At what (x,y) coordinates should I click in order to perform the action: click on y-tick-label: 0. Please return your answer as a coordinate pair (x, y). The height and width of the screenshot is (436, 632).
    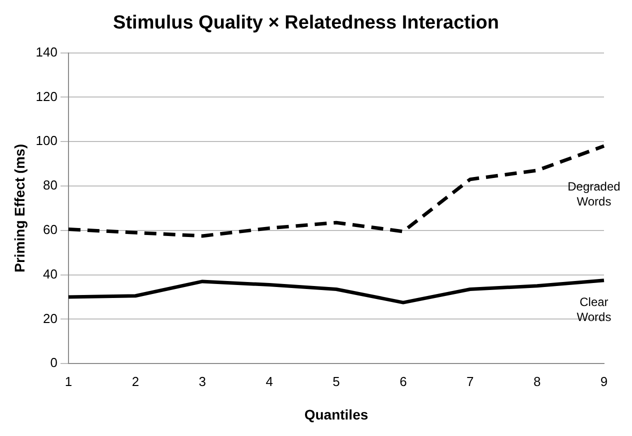
    Looking at the image, I should click on (54, 362).